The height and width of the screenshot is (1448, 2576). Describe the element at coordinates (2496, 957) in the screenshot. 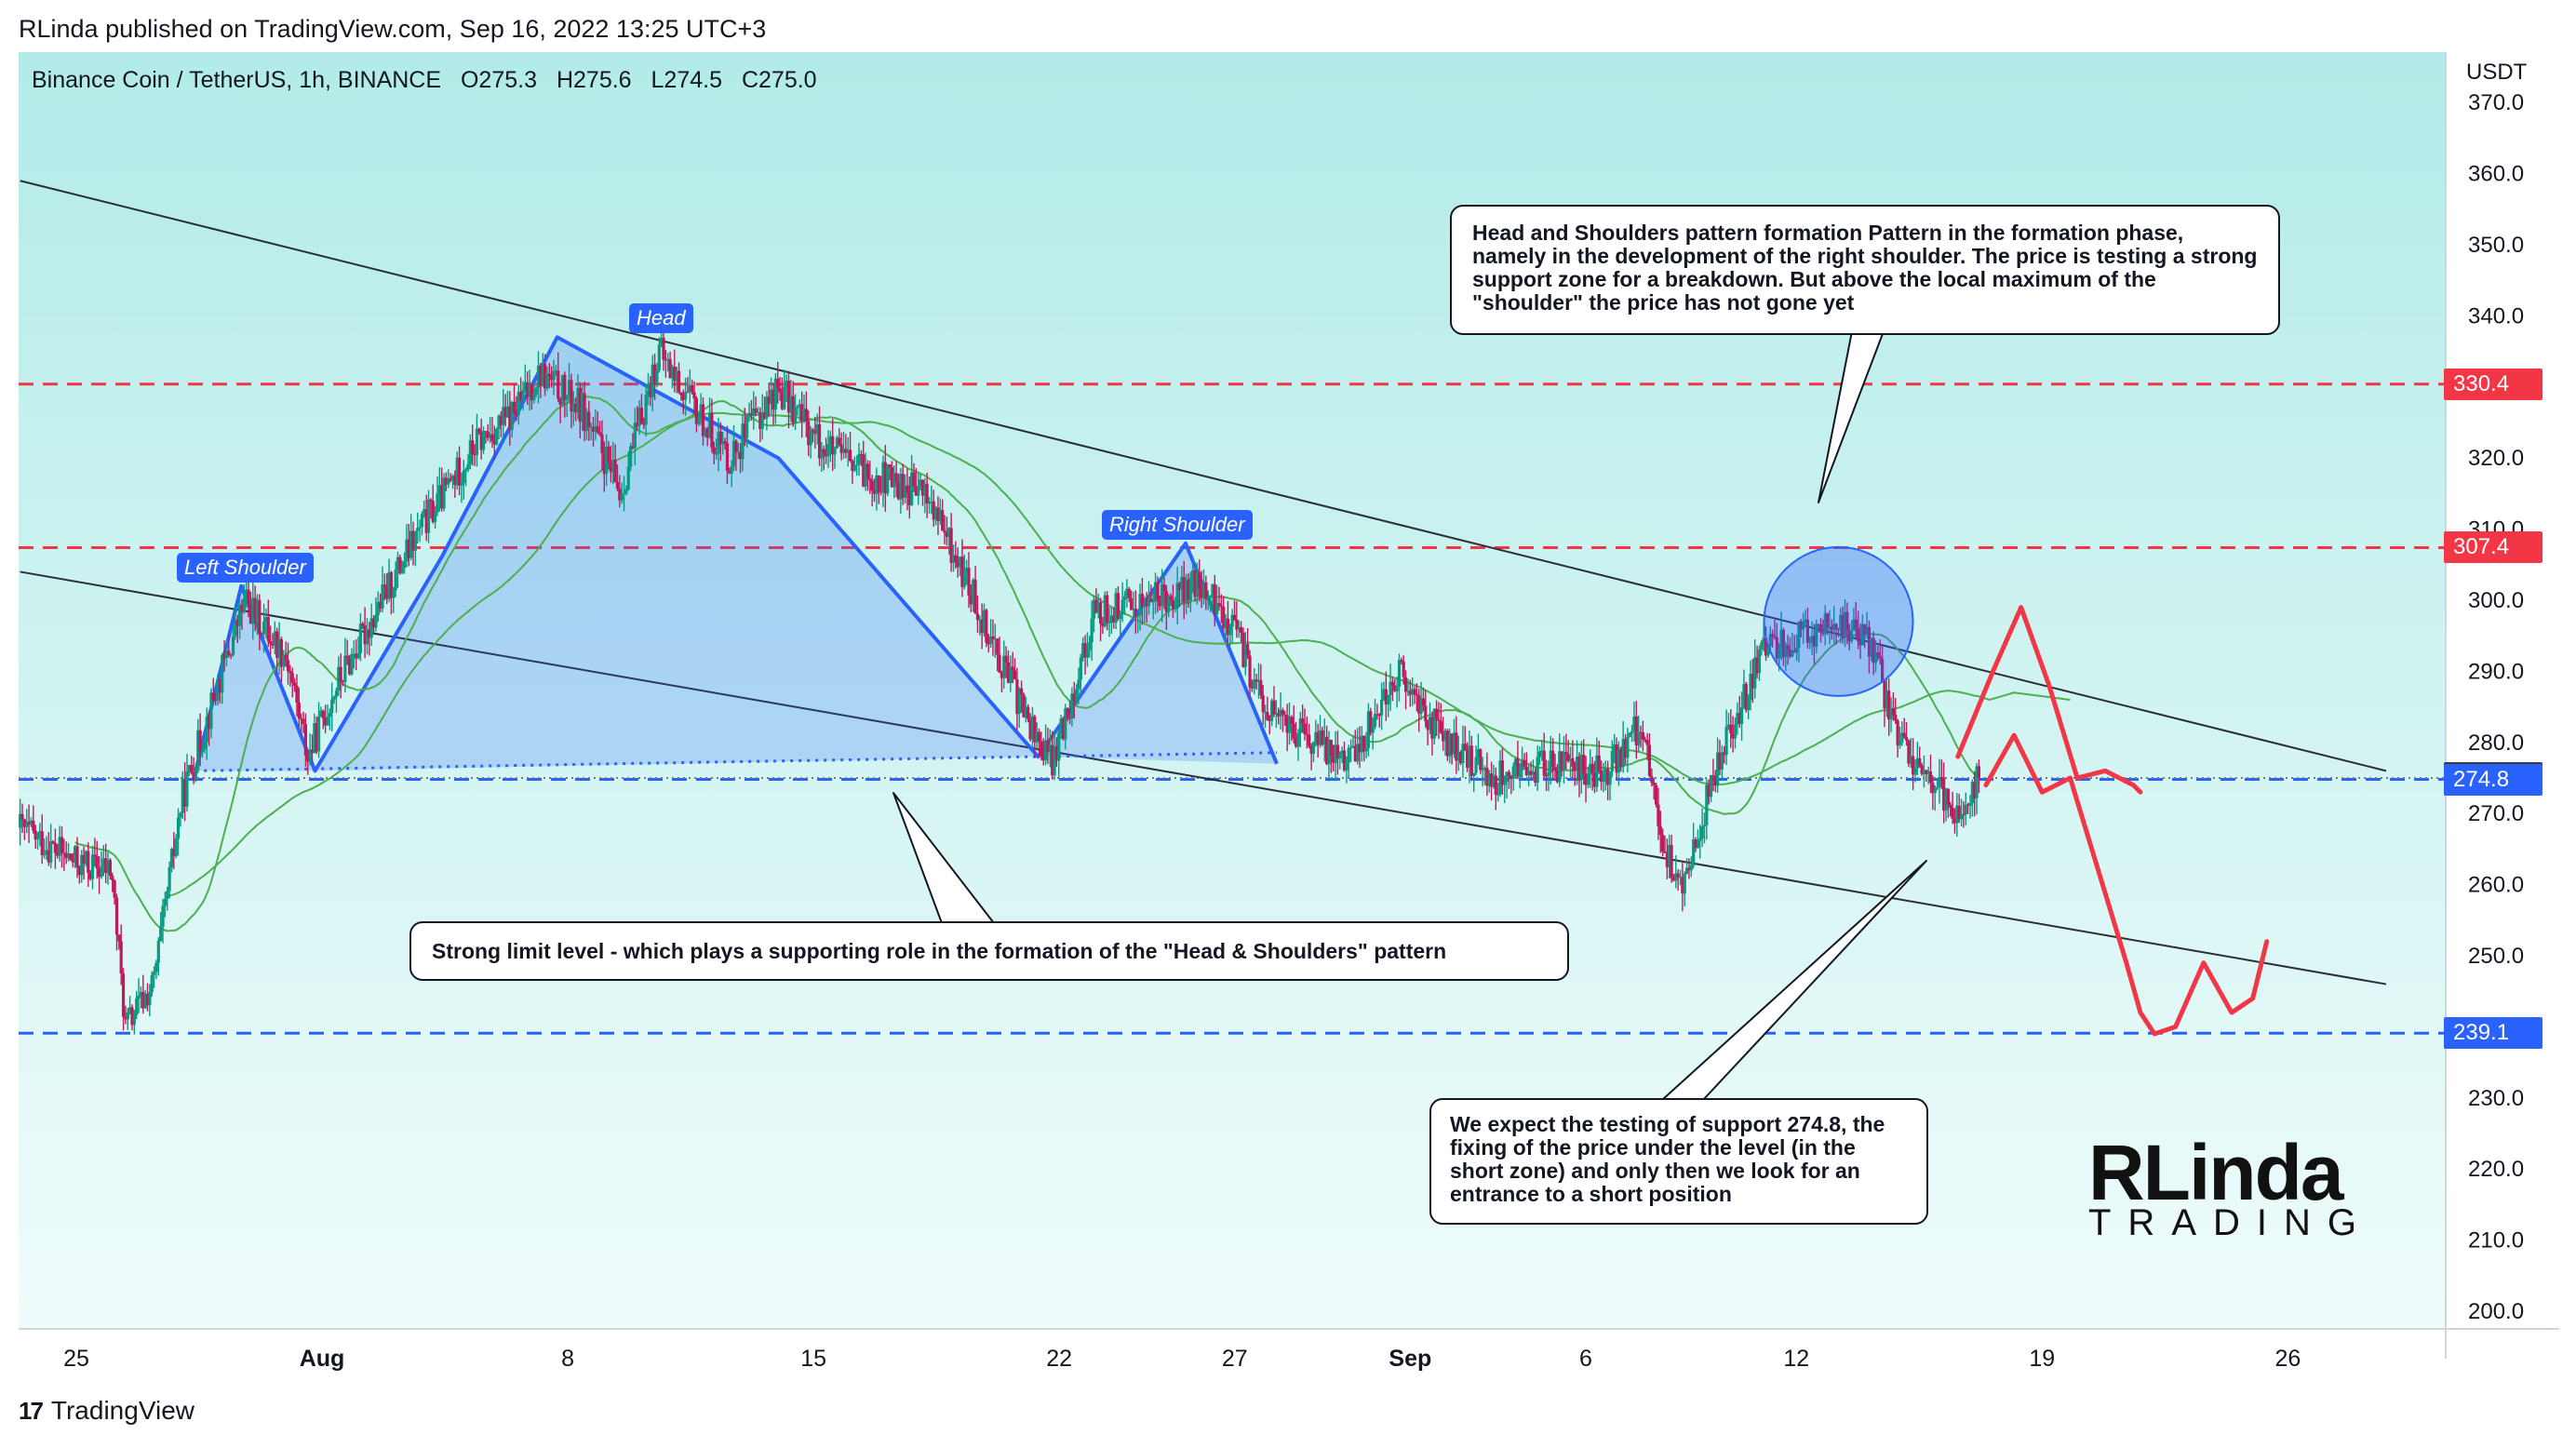

I see `y-tick-label: 250.0` at that location.